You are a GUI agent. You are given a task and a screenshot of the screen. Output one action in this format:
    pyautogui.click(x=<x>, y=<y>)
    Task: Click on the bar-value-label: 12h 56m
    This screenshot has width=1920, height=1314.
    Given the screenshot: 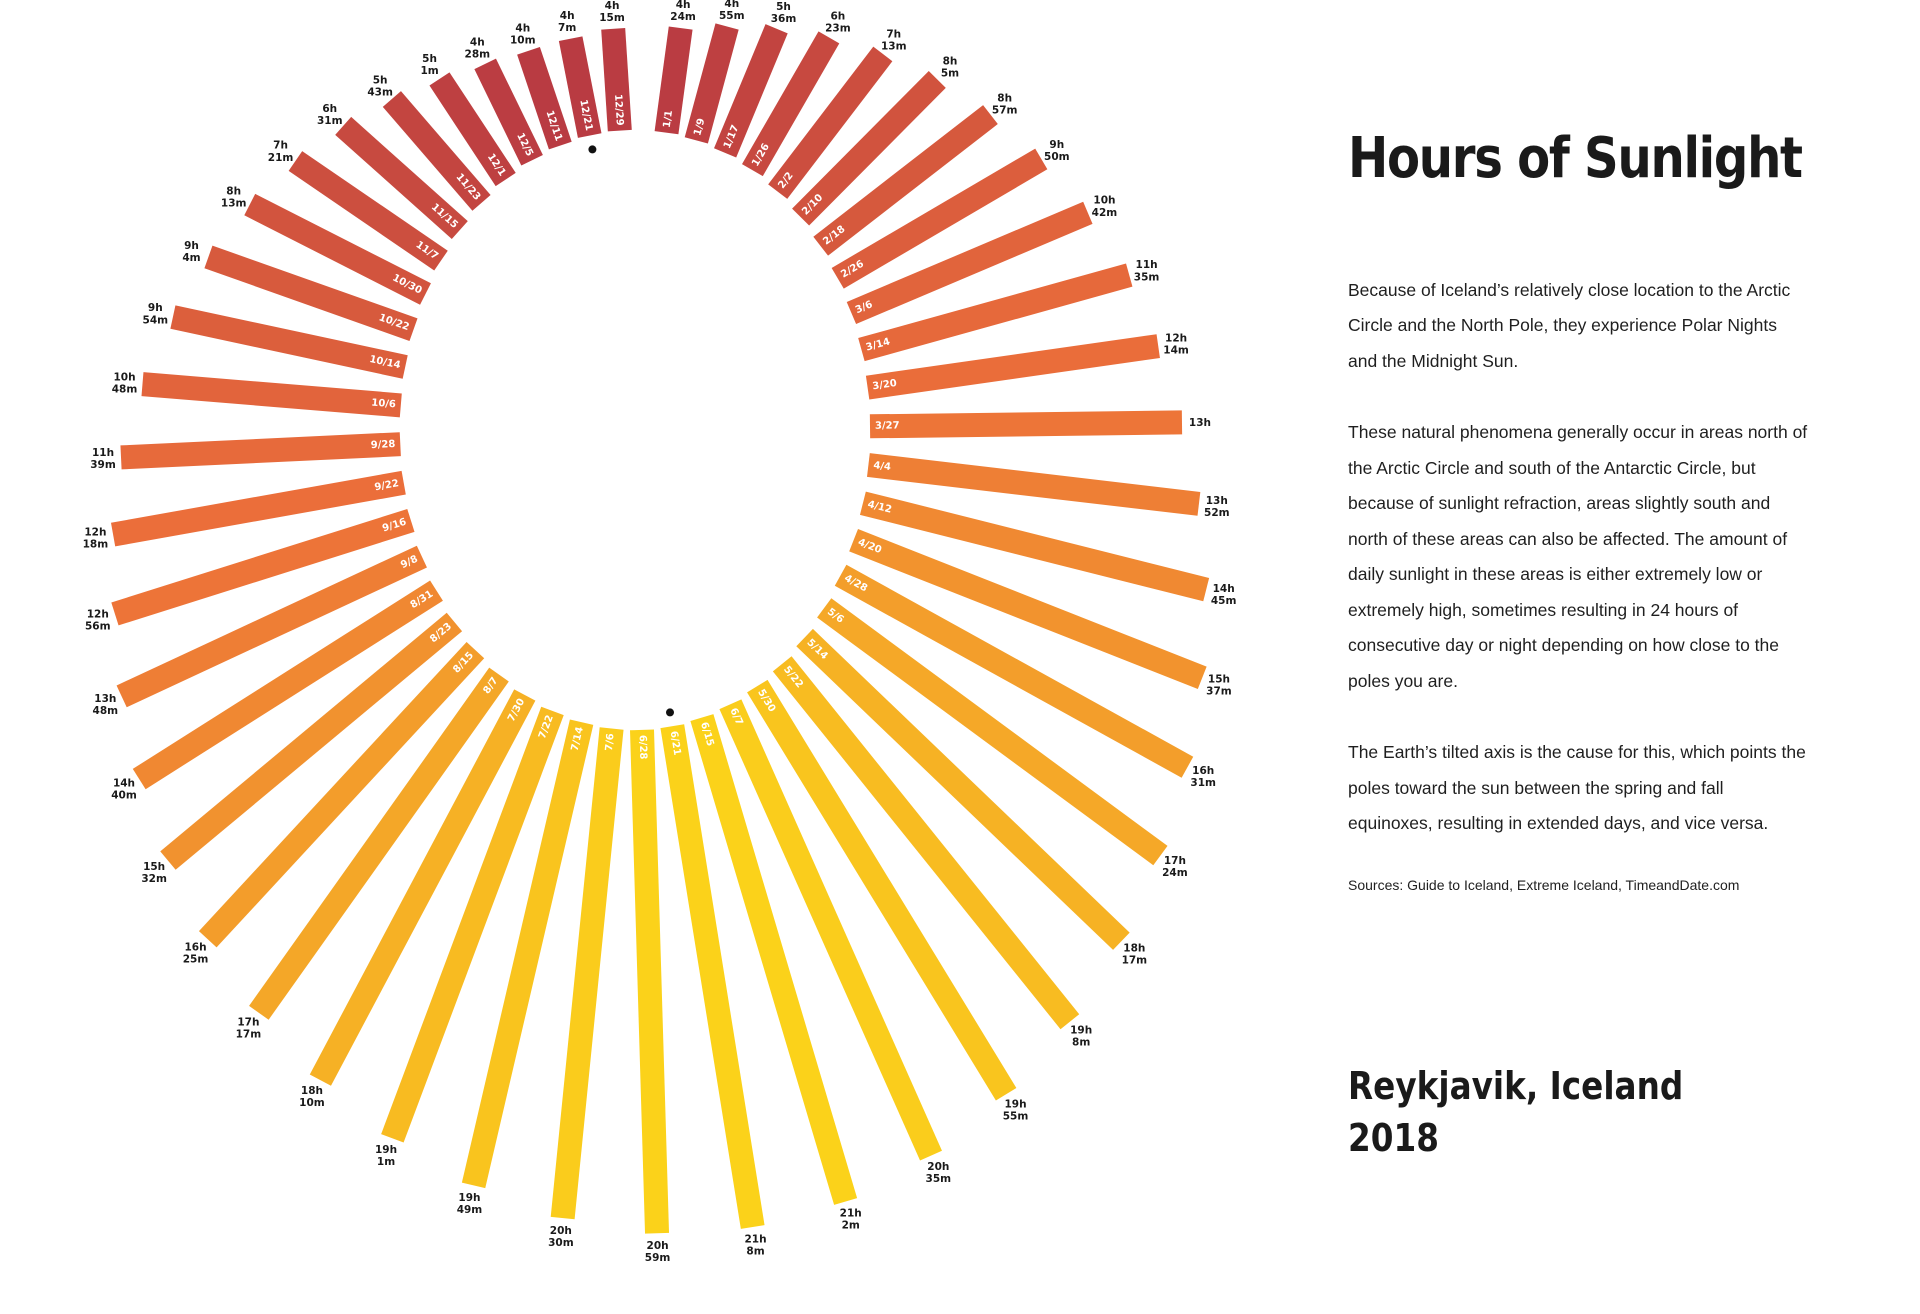 What is the action you would take?
    pyautogui.click(x=98, y=620)
    